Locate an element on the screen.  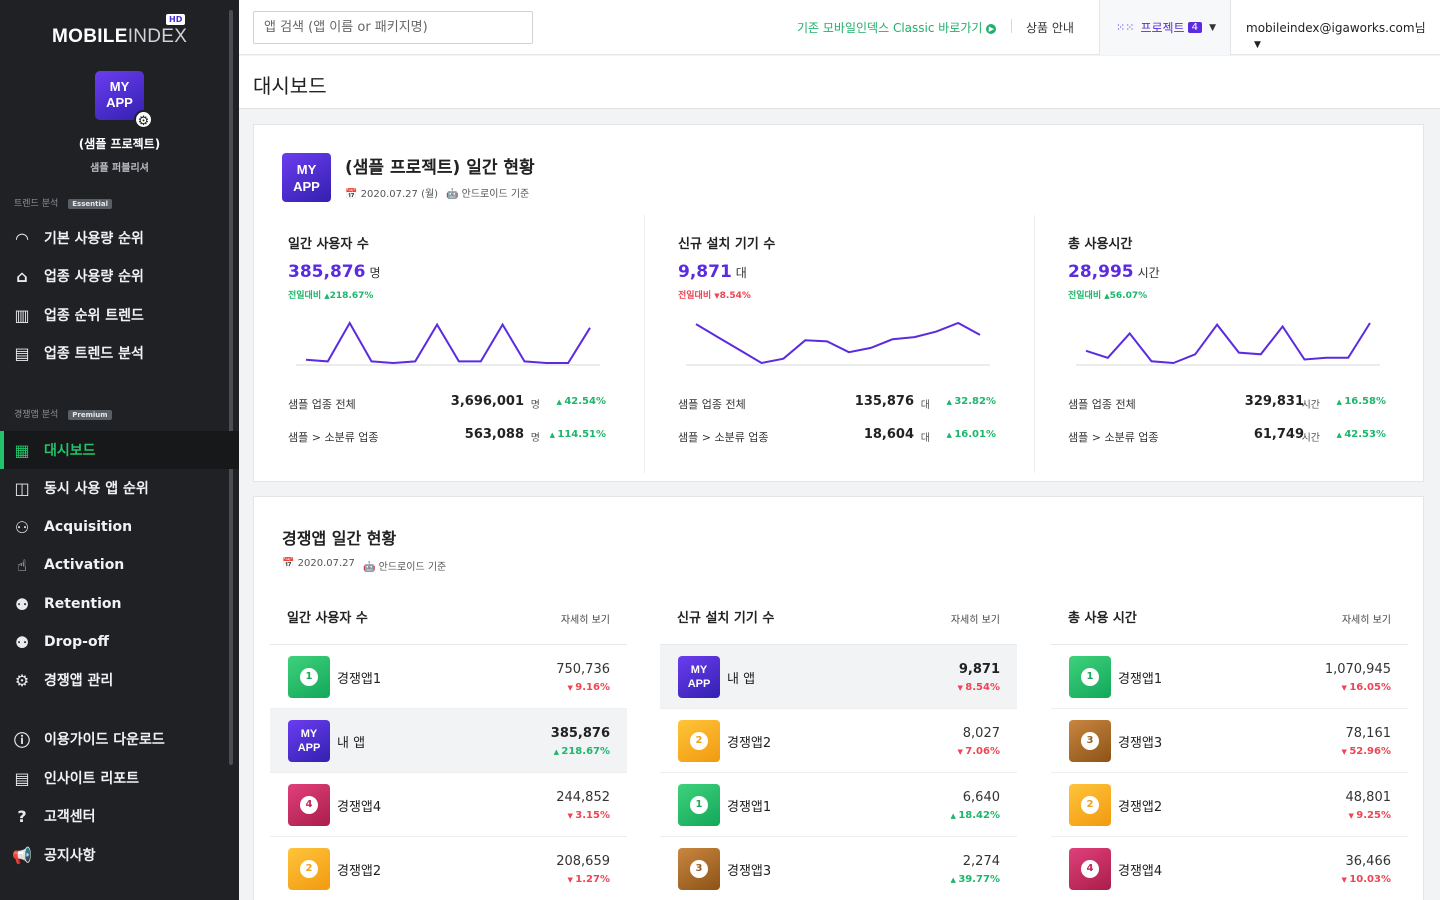
list-item: 3 경쟁앱3 78,161 ▼ 52.96% is located at coordinates (1229, 741).